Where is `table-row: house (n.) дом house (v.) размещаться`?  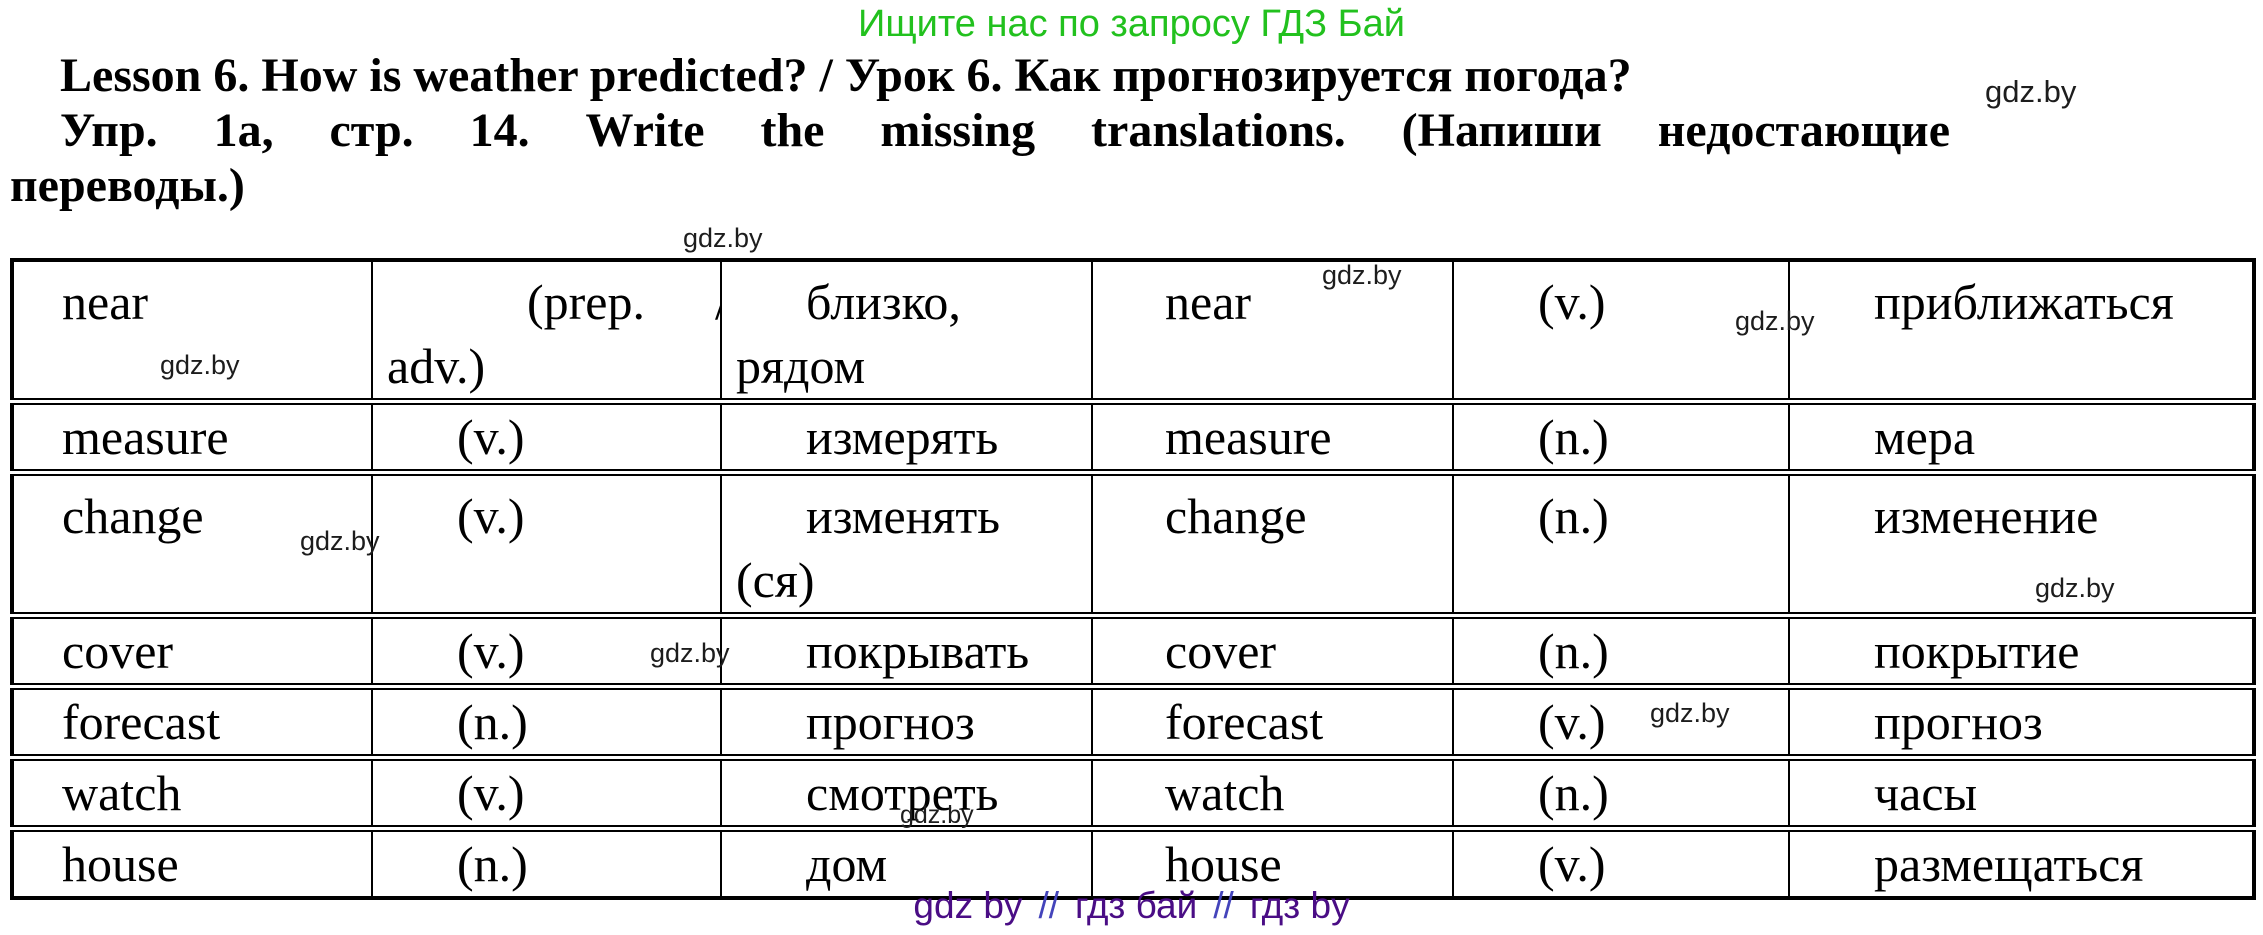
table-row: house (n.) дом house (v.) размещаться is located at coordinates (1133, 861).